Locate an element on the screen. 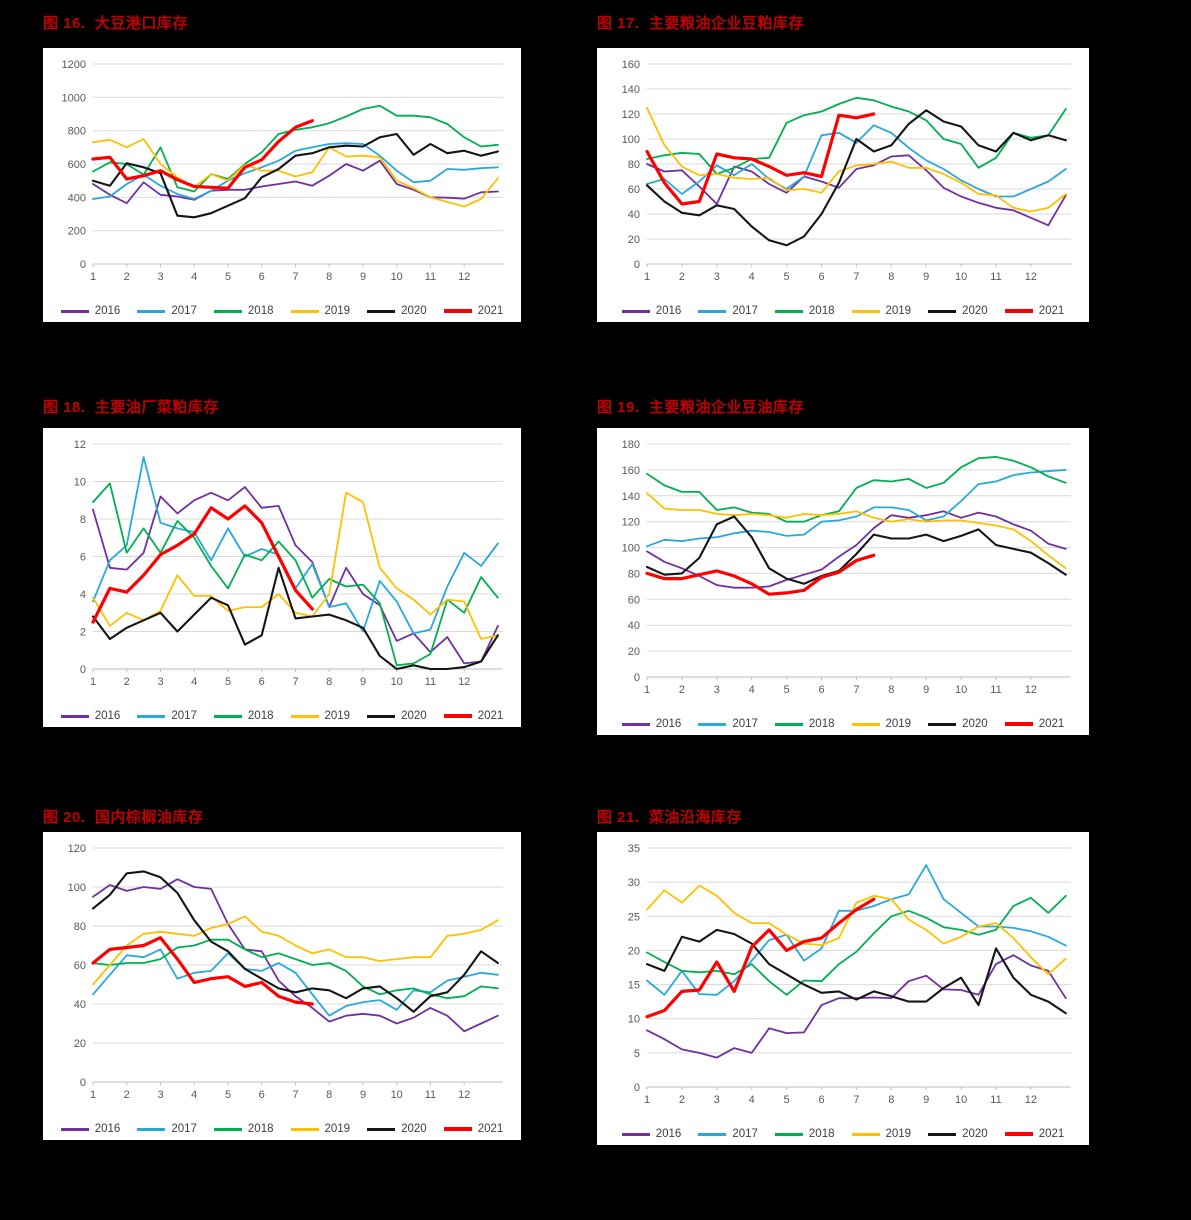 Image resolution: width=1191 pixels, height=1220 pixels. figure-title-21: 图 21. 菜油沿海库存 is located at coordinates (669, 817).